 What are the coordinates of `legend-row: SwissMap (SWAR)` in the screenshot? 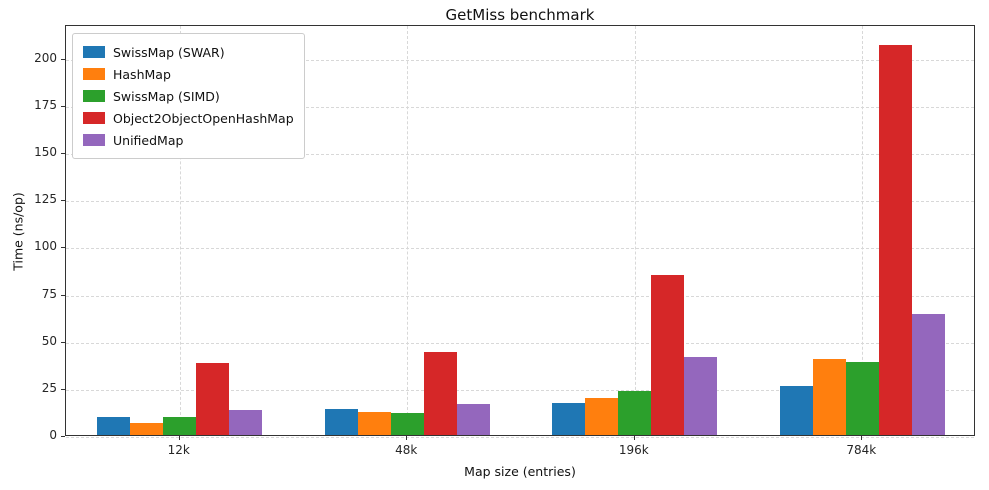 It's located at (188, 52).